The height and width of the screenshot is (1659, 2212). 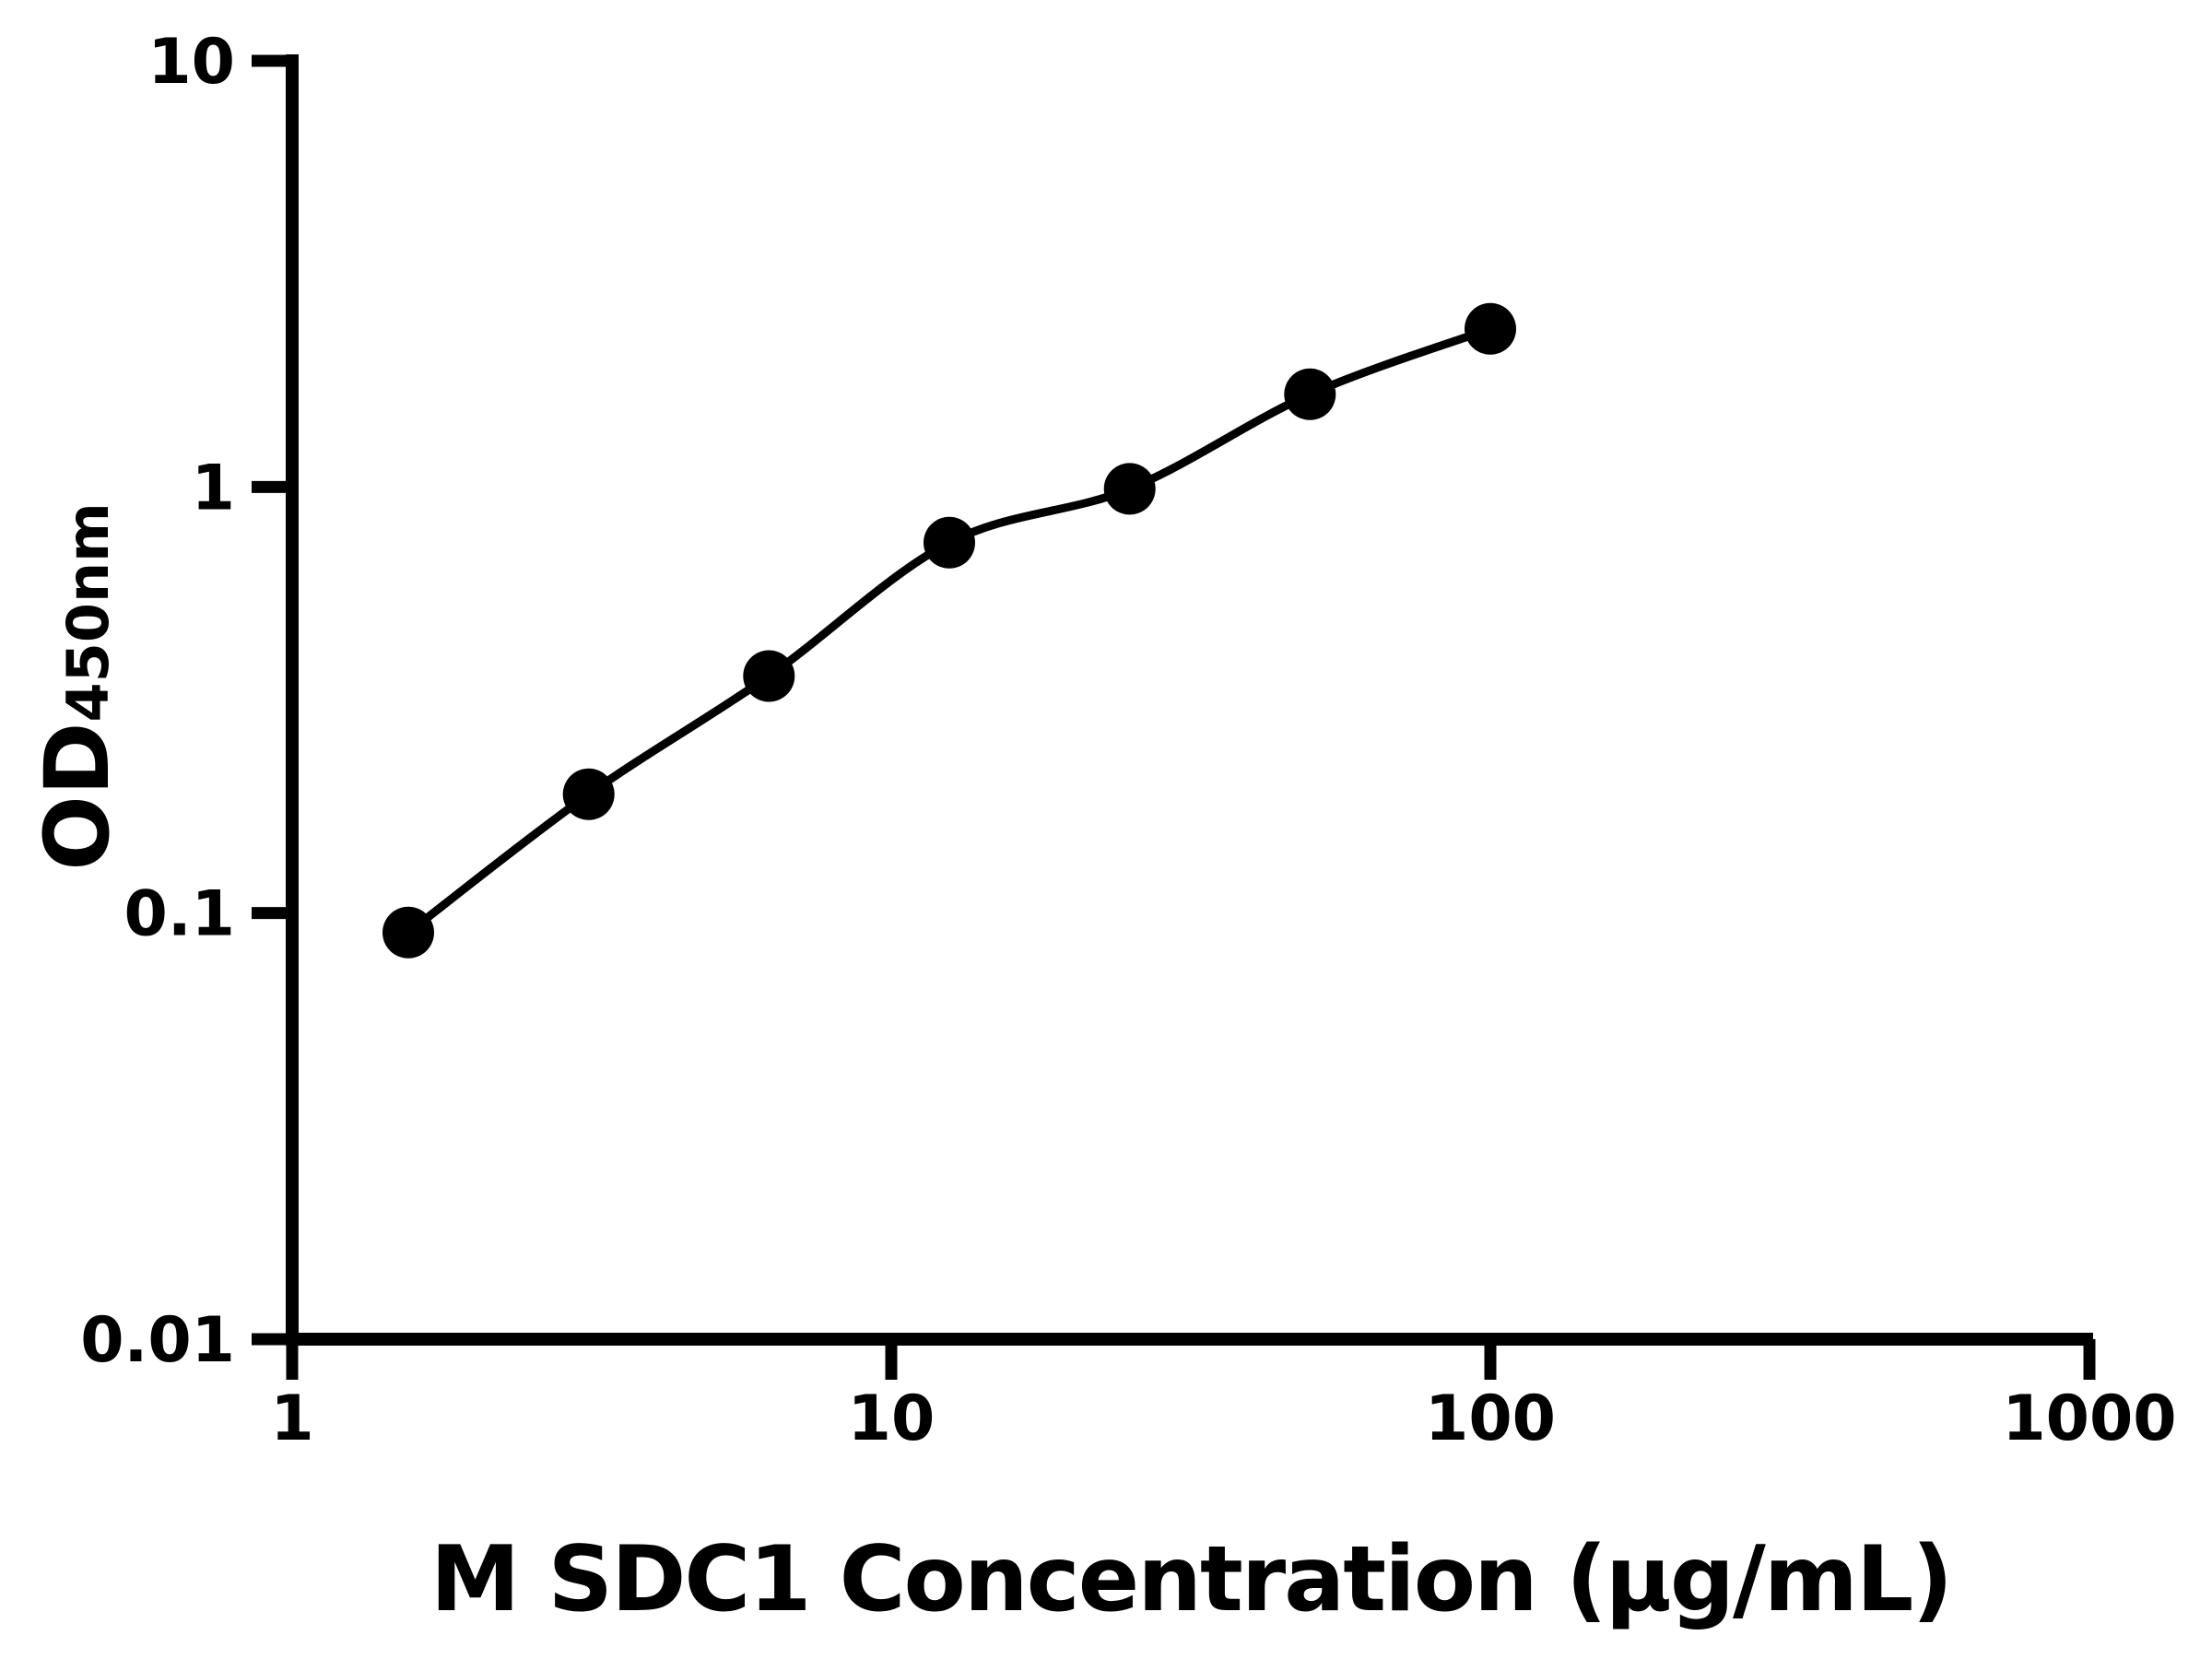 What do you see at coordinates (191, 62) in the screenshot?
I see `y-tick-label: 10` at bounding box center [191, 62].